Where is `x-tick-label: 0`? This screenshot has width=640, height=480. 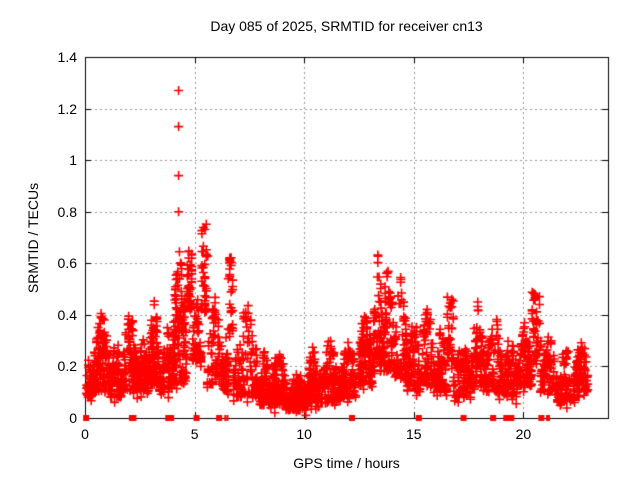
x-tick-label: 0 is located at coordinates (85, 434).